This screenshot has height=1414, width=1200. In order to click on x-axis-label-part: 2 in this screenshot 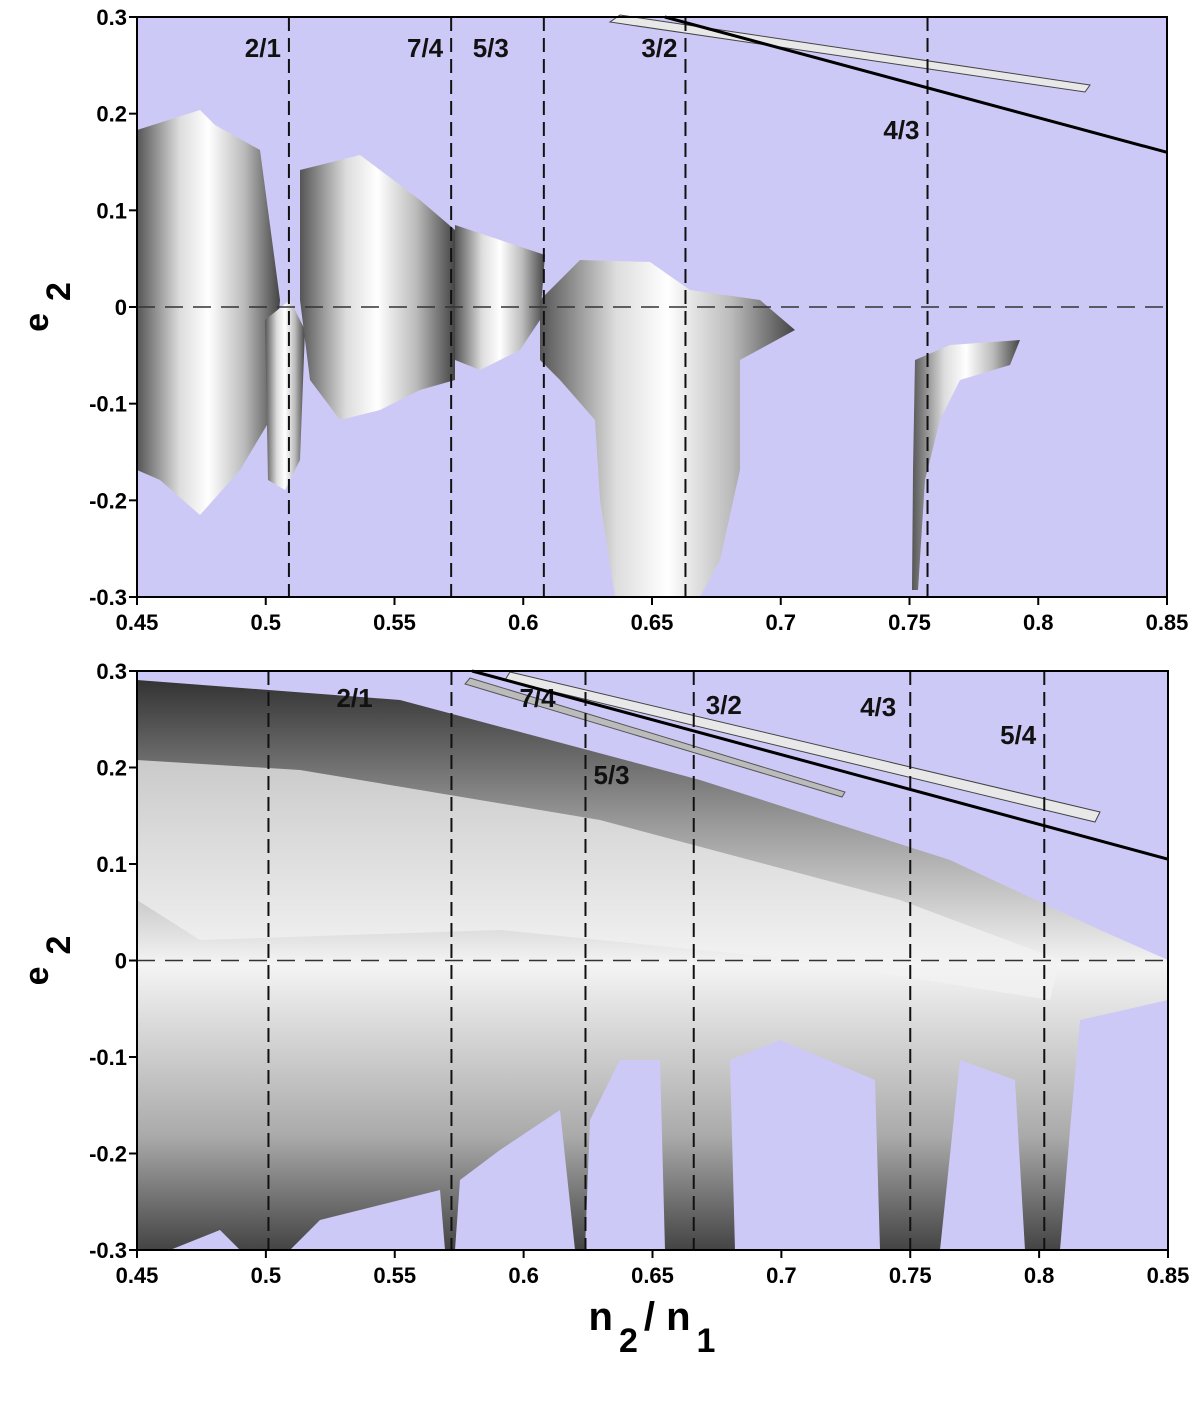, I will do `click(628, 1341)`.